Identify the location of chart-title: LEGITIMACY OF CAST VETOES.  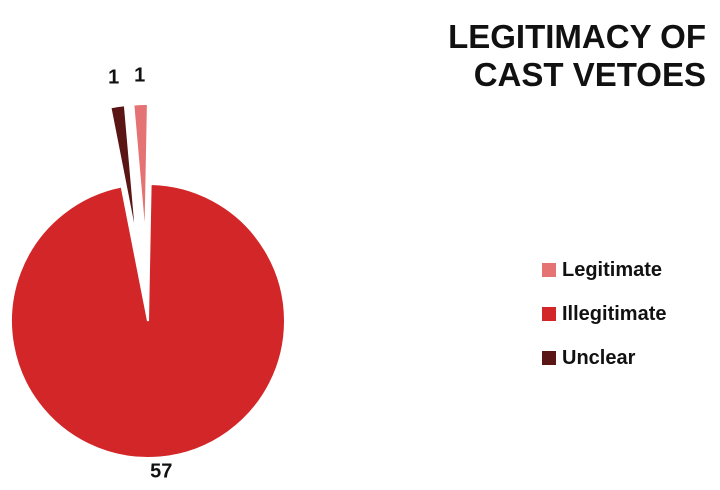
(546, 56).